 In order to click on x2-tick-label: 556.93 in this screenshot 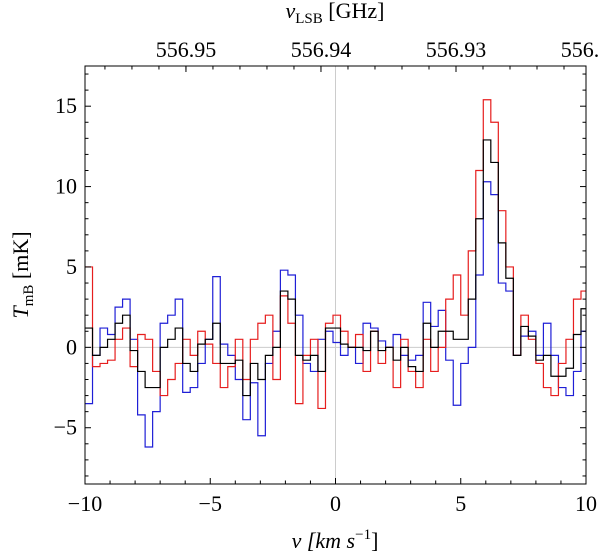, I will do `click(456, 49)`.